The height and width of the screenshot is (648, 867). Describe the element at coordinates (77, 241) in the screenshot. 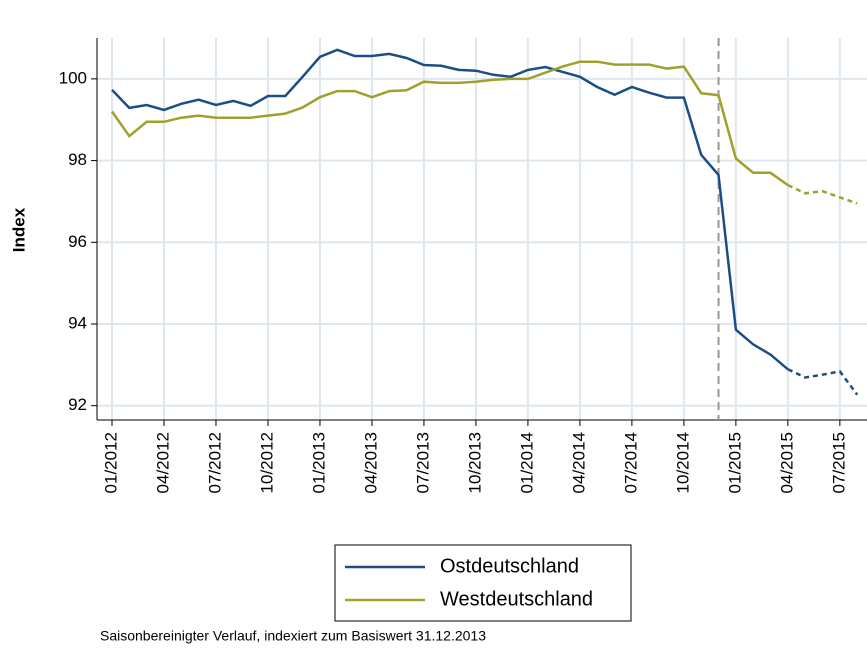

I see `y-tick-label: 96` at that location.